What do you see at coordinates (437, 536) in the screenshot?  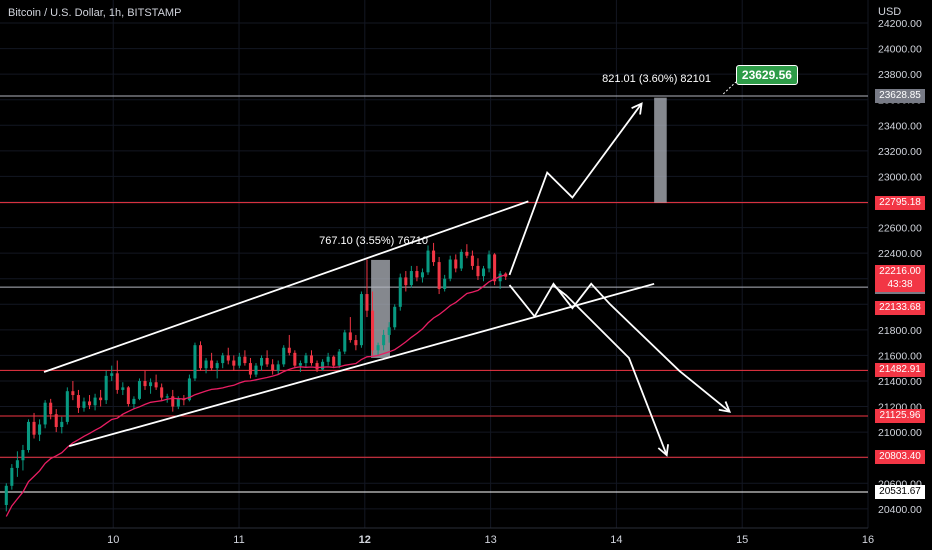 I see `x-axis: 10 11 12 13 14 15 16` at bounding box center [437, 536].